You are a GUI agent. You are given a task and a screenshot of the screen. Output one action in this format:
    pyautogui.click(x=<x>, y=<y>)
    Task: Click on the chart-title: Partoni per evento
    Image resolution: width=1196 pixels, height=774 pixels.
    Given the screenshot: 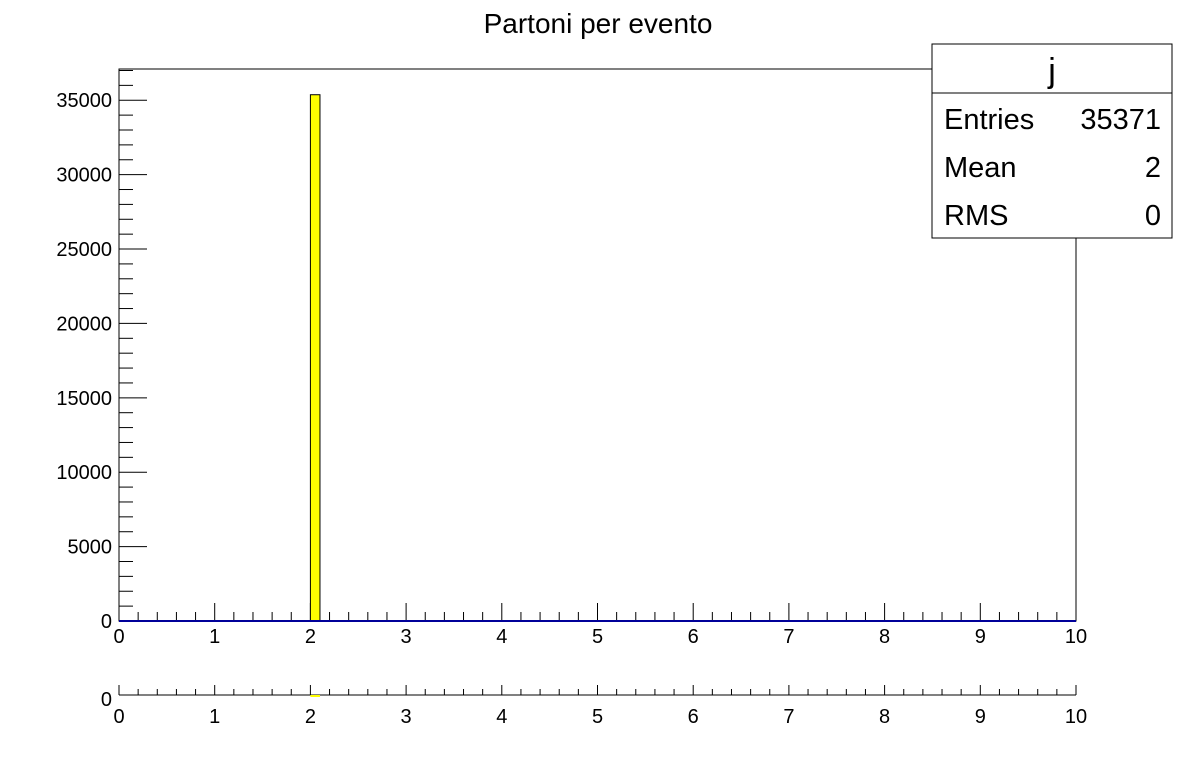 What is the action you would take?
    pyautogui.click(x=598, y=23)
    